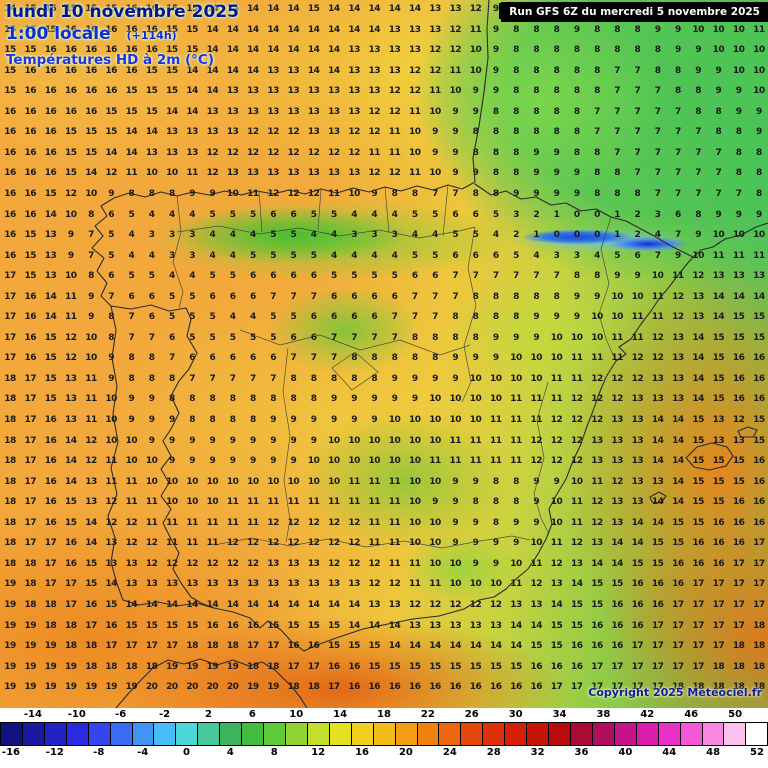 The height and width of the screenshot is (768, 768). I want to click on region-border-castilla-south, so click(355, 342).